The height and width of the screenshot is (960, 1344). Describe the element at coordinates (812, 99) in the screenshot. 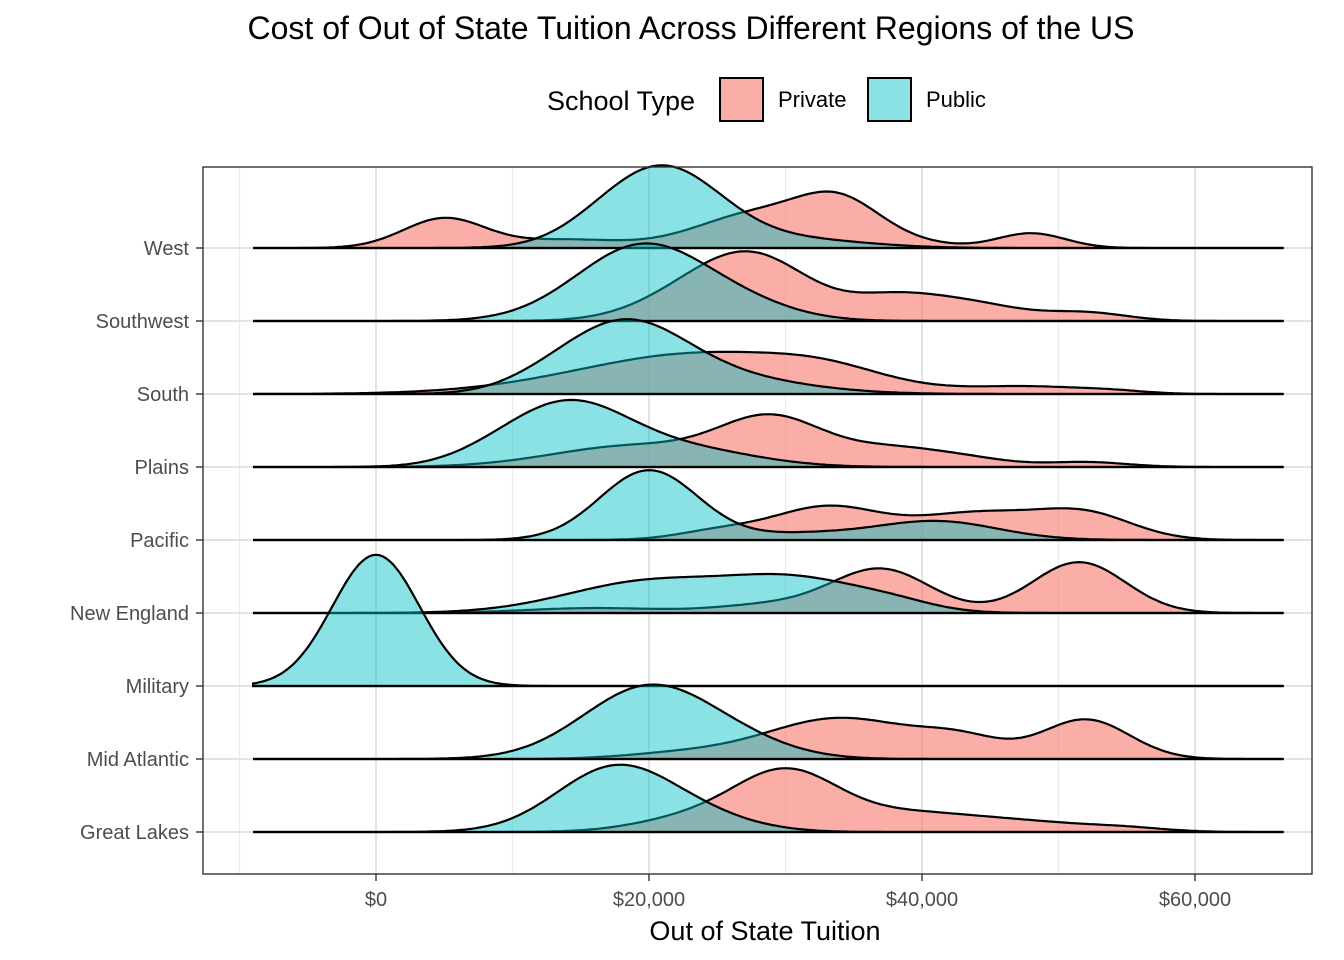

I see `legend-label-private: Private` at that location.